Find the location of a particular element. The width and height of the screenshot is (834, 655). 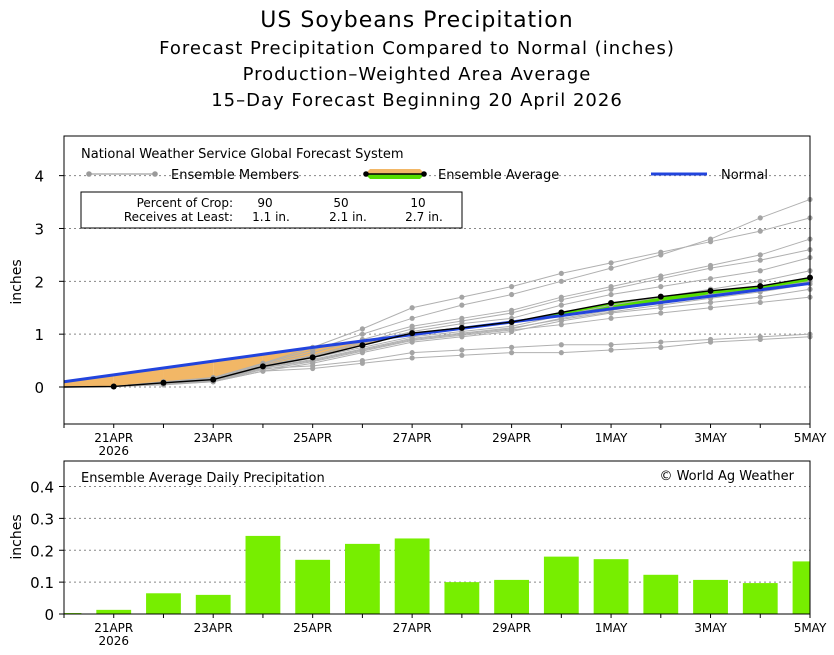

legend-members-dot-left is located at coordinates (89, 174).